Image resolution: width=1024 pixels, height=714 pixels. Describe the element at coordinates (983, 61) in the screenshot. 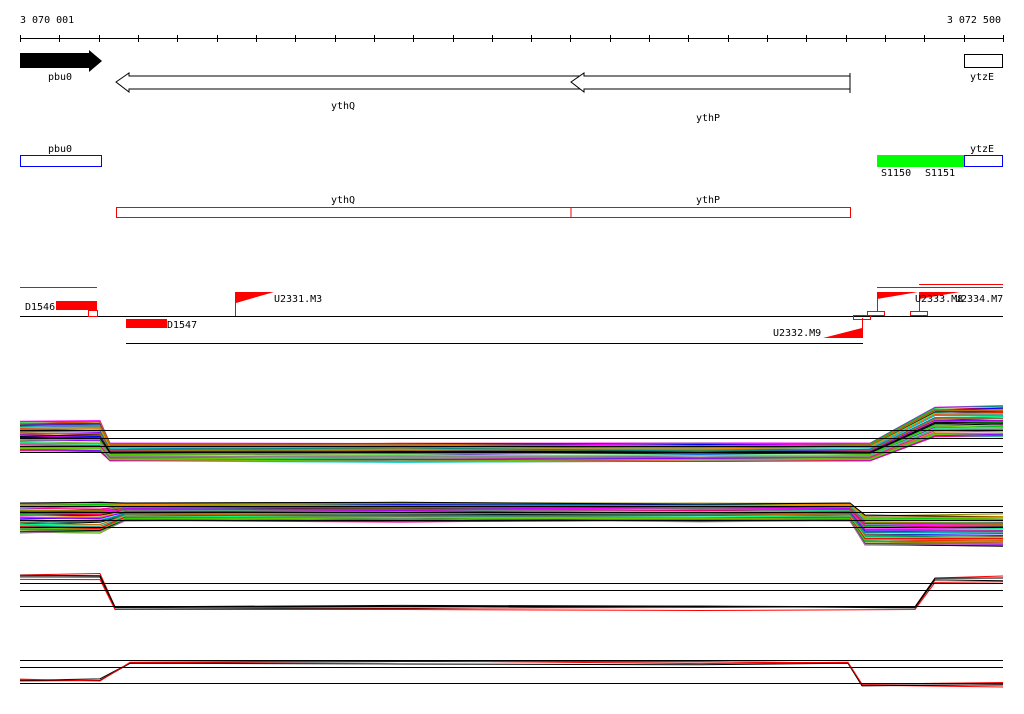

I see `gene-ytzE-box` at that location.